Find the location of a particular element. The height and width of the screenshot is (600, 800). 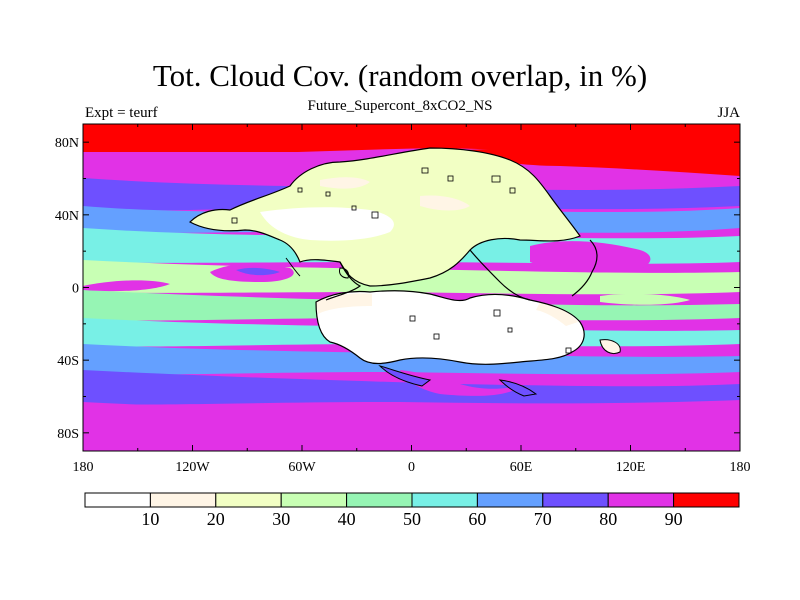

colorbar-label: 90 is located at coordinates (674, 519).